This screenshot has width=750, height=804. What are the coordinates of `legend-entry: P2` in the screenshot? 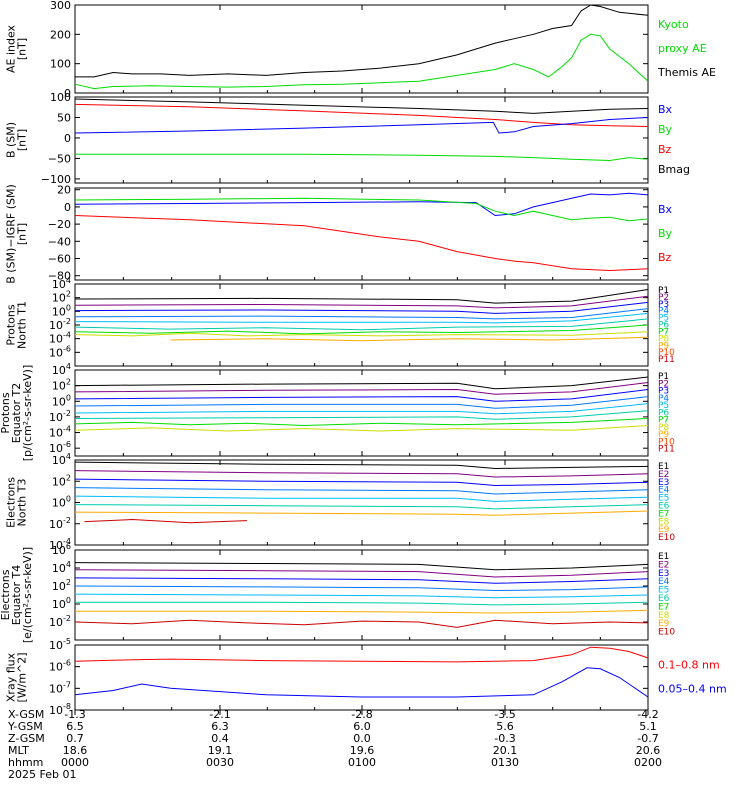 It's located at (663, 298).